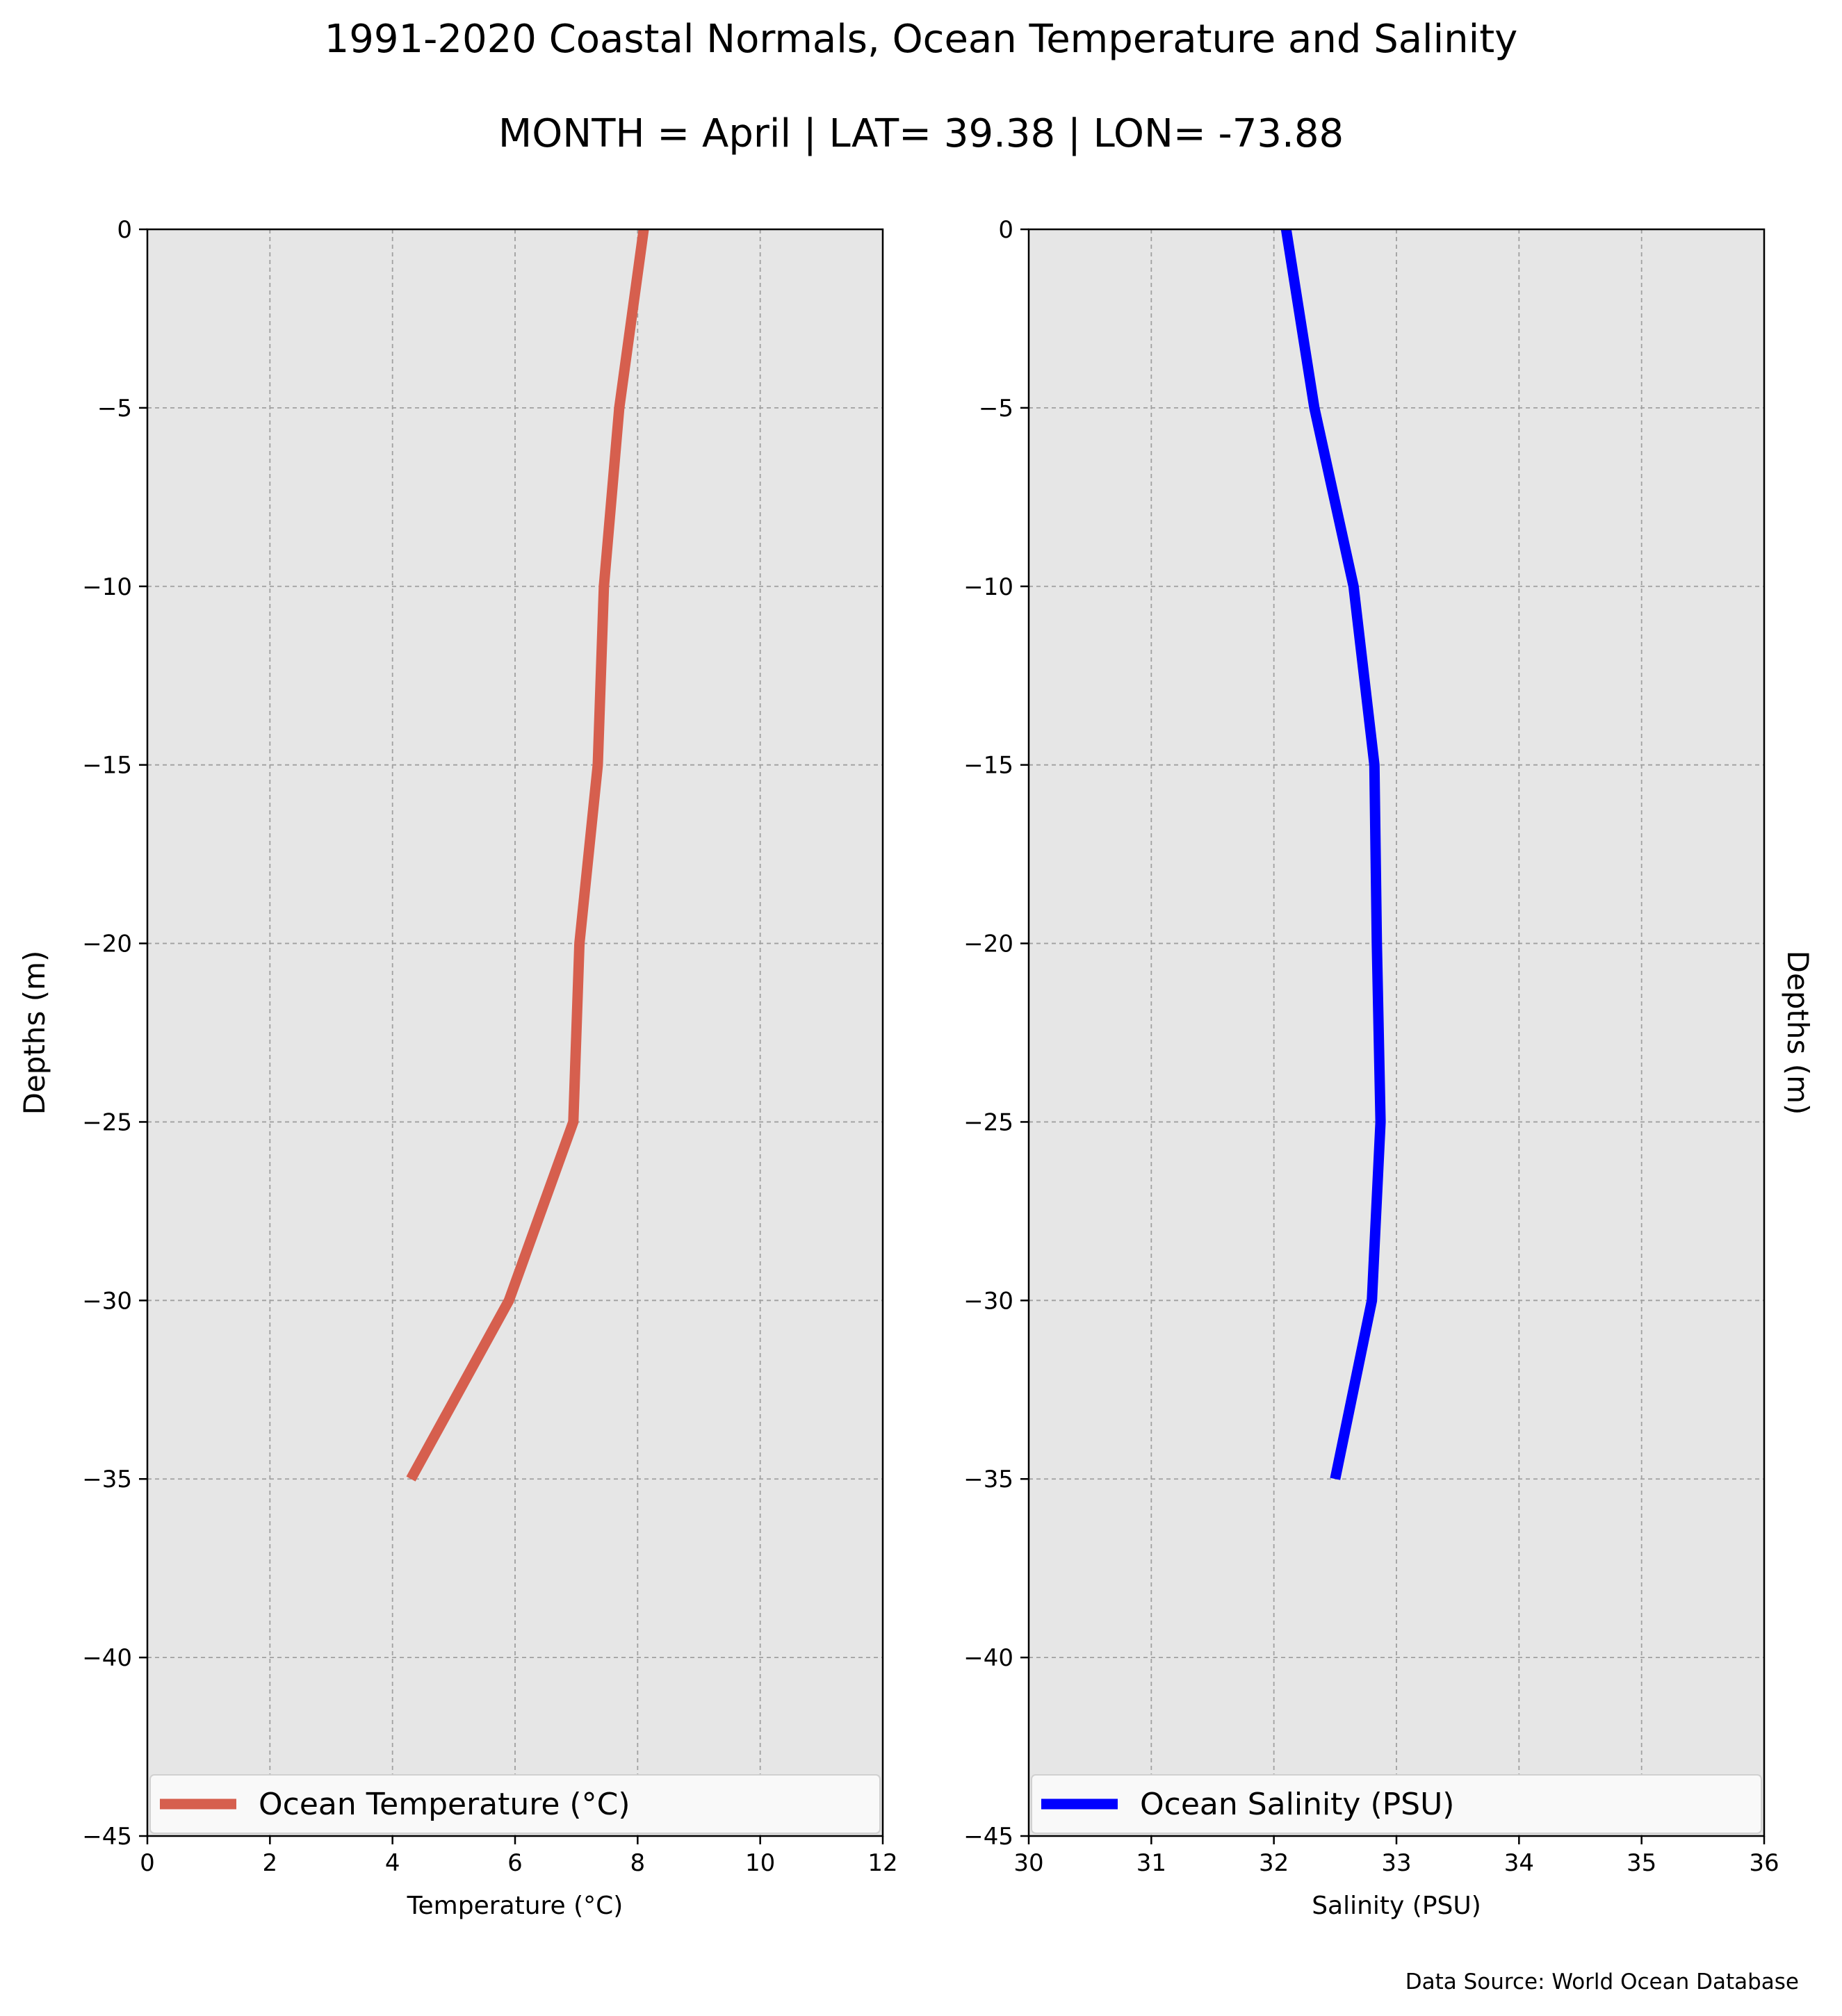 The image size is (1842, 2016). Describe the element at coordinates (1798, 1033) in the screenshot. I see `panel2-y-axis-label: Depths (m)` at that location.